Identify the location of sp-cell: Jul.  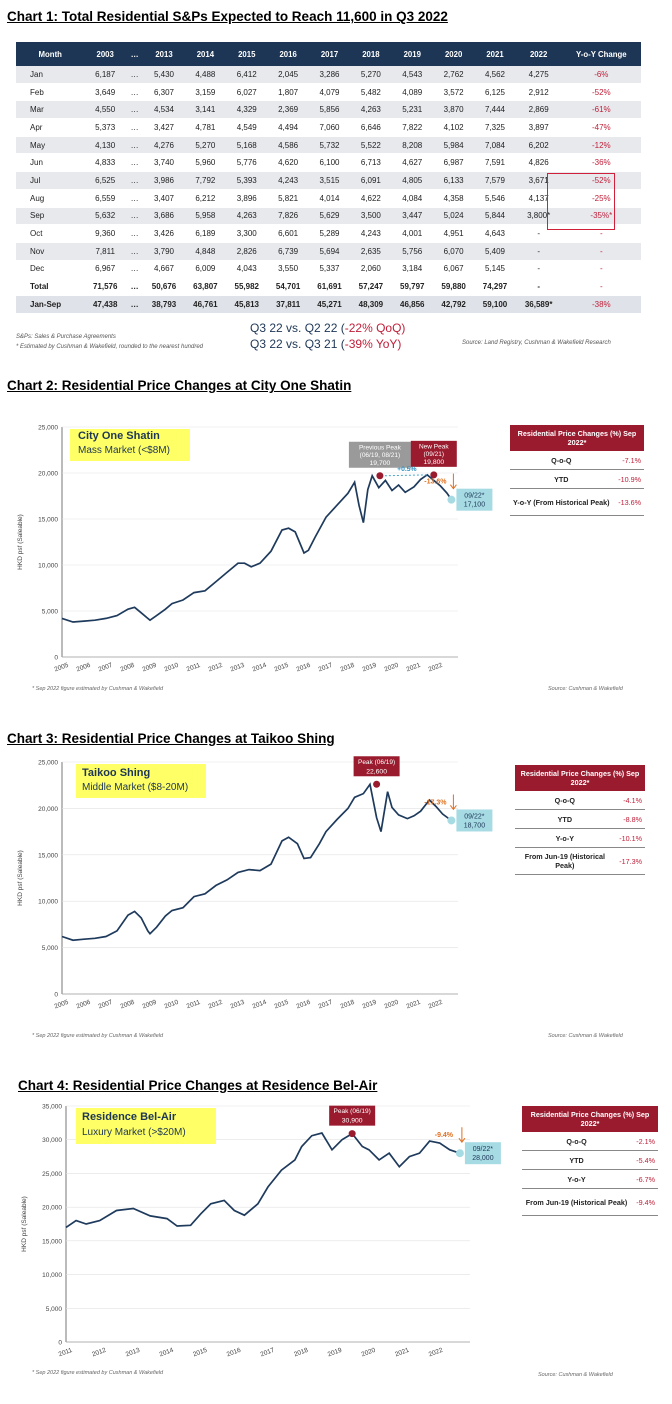
(50, 180).